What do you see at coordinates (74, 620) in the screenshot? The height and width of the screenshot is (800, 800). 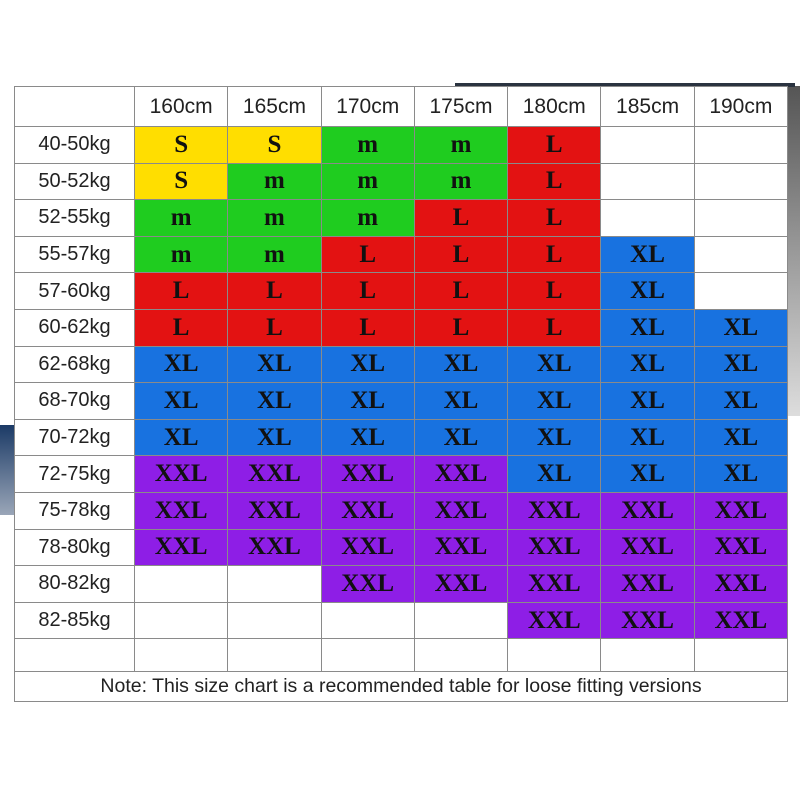 I see `weight-label: 82-85kg` at bounding box center [74, 620].